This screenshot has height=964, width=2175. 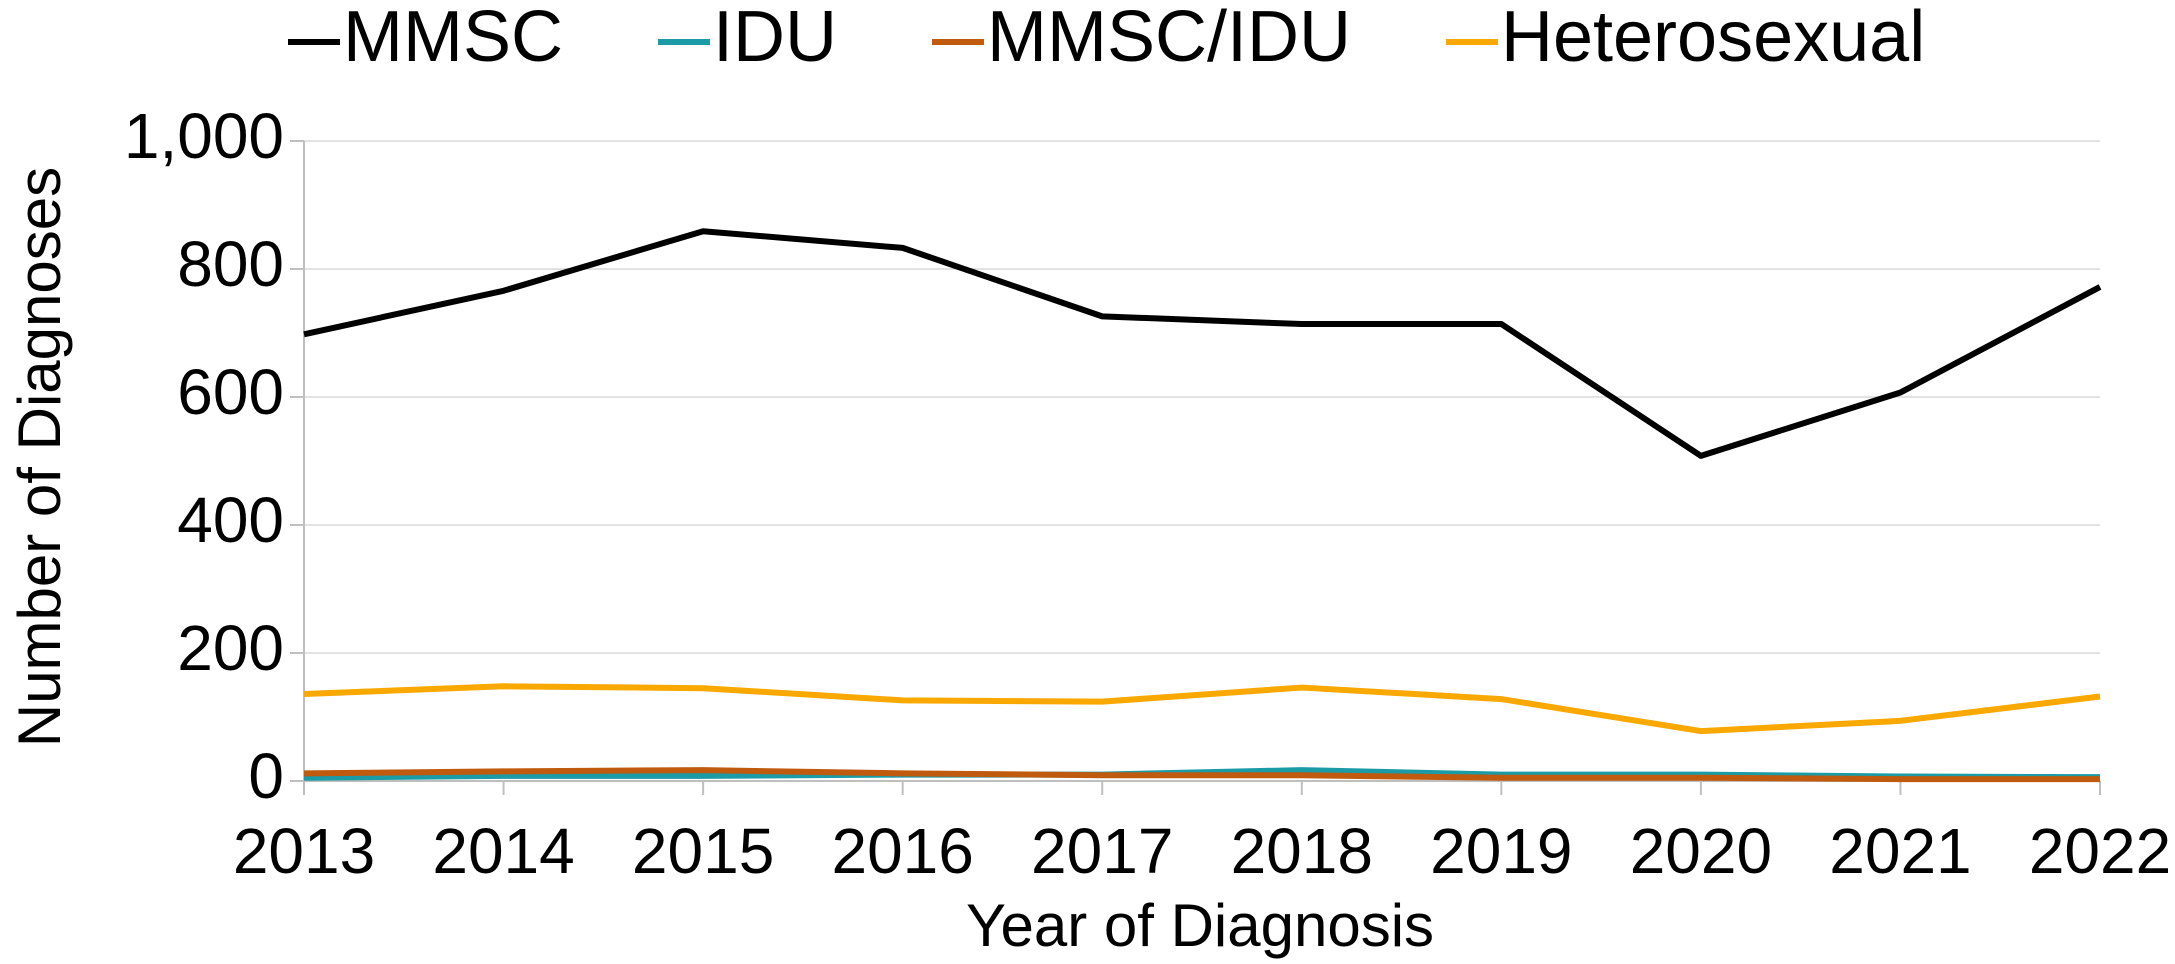 I want to click on y-tick-label: 600, so click(x=230, y=392).